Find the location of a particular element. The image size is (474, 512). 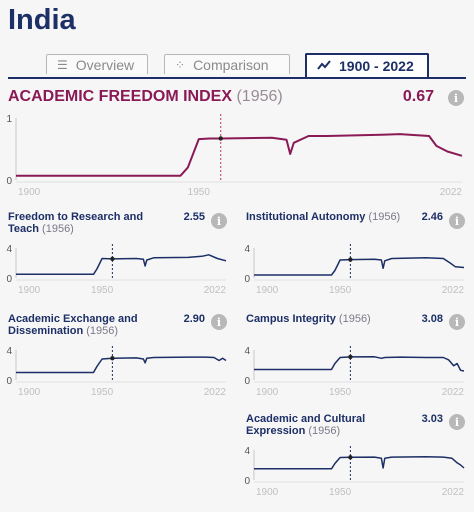

sub-title-text: Academic Exchange and Dissemination is located at coordinates (73, 325).